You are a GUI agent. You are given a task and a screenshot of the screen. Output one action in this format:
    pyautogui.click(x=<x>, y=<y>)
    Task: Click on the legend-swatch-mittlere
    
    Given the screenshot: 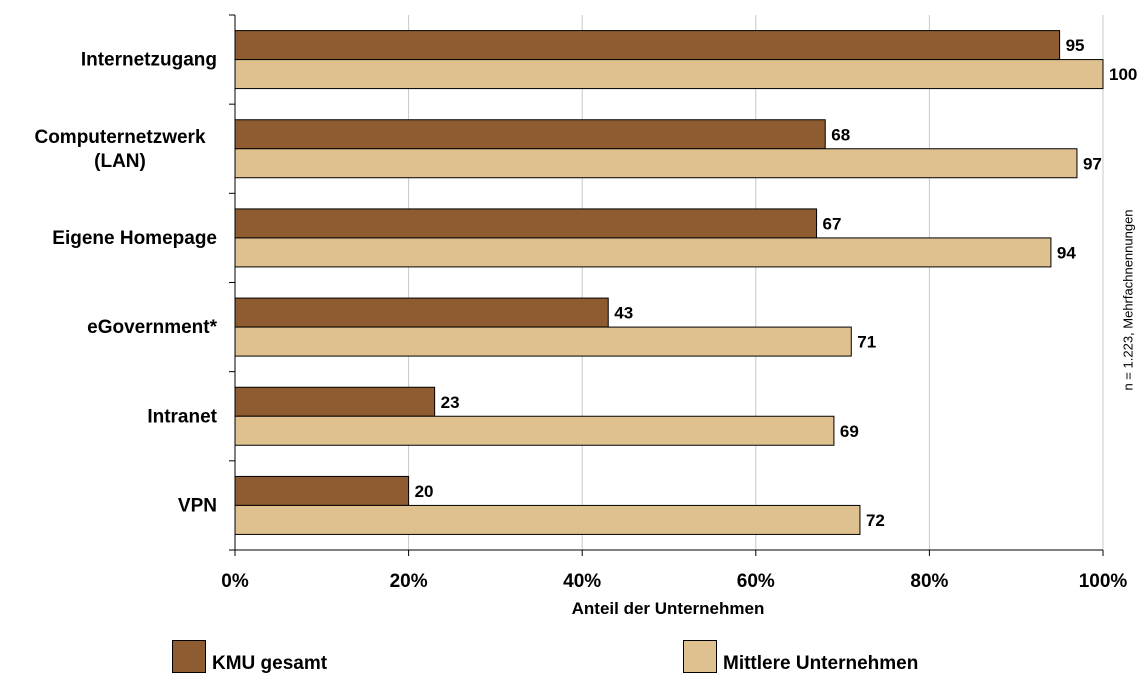 What is the action you would take?
    pyautogui.click(x=700, y=656)
    